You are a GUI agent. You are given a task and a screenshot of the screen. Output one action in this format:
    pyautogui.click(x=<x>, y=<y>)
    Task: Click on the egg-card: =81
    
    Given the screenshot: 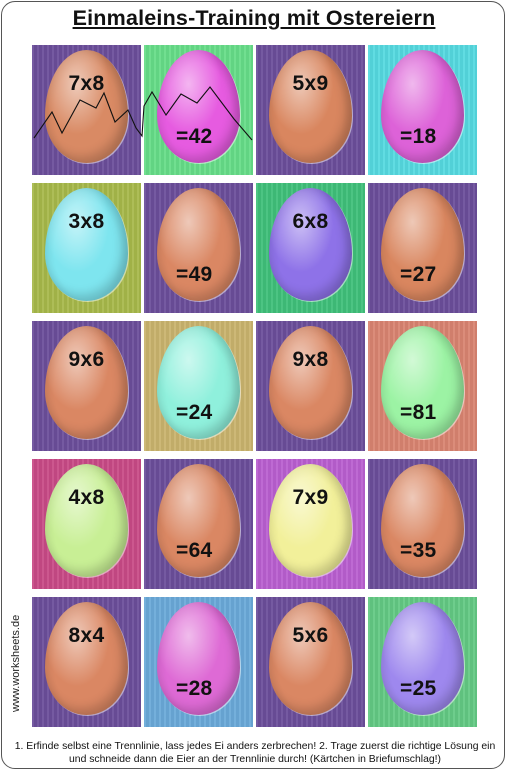 What is the action you would take?
    pyautogui.click(x=422, y=386)
    